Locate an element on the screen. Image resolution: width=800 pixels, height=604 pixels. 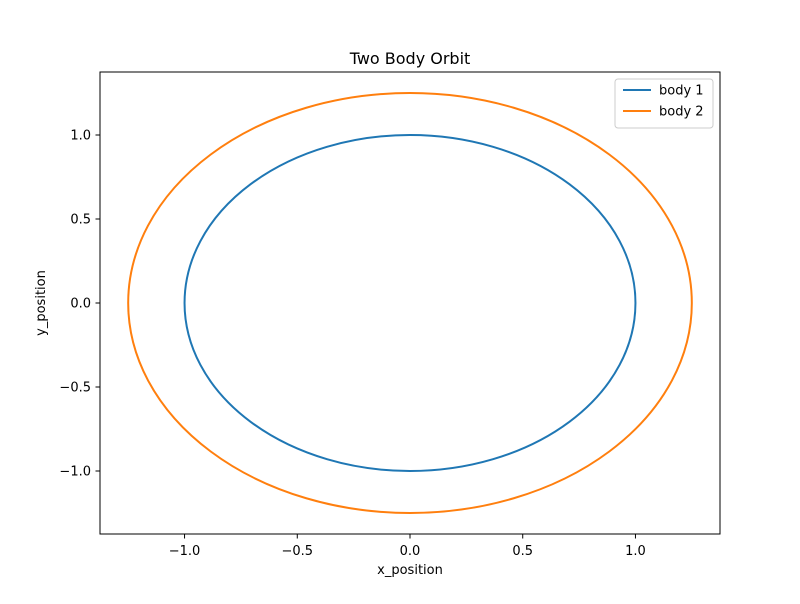
legend: body 1 body 2 is located at coordinates (664, 103).